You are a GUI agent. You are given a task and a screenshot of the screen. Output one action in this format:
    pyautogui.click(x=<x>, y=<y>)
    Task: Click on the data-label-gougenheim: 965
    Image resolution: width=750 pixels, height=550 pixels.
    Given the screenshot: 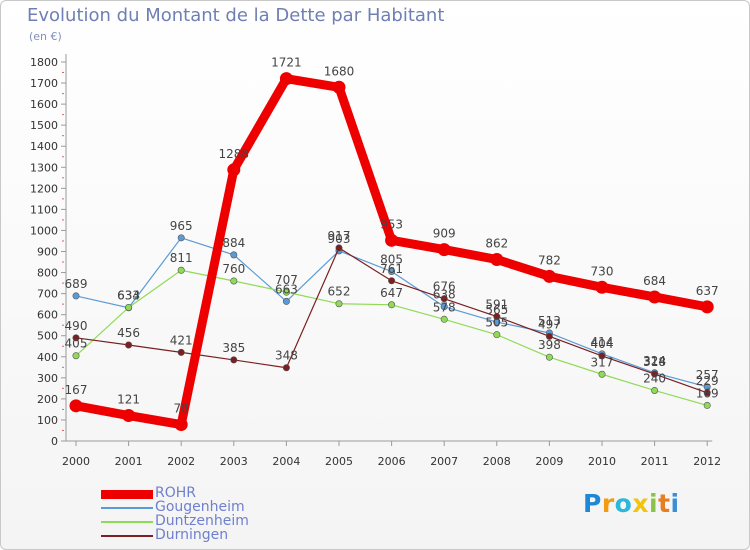 What is the action you would take?
    pyautogui.click(x=181, y=226)
    